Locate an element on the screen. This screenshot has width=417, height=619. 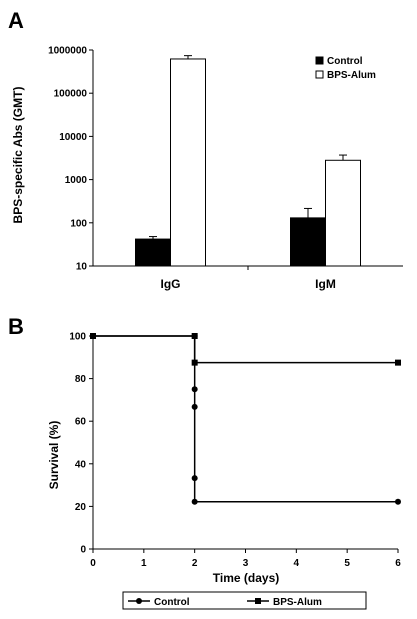
y-tick-label: 80 is located at coordinates (81, 379).